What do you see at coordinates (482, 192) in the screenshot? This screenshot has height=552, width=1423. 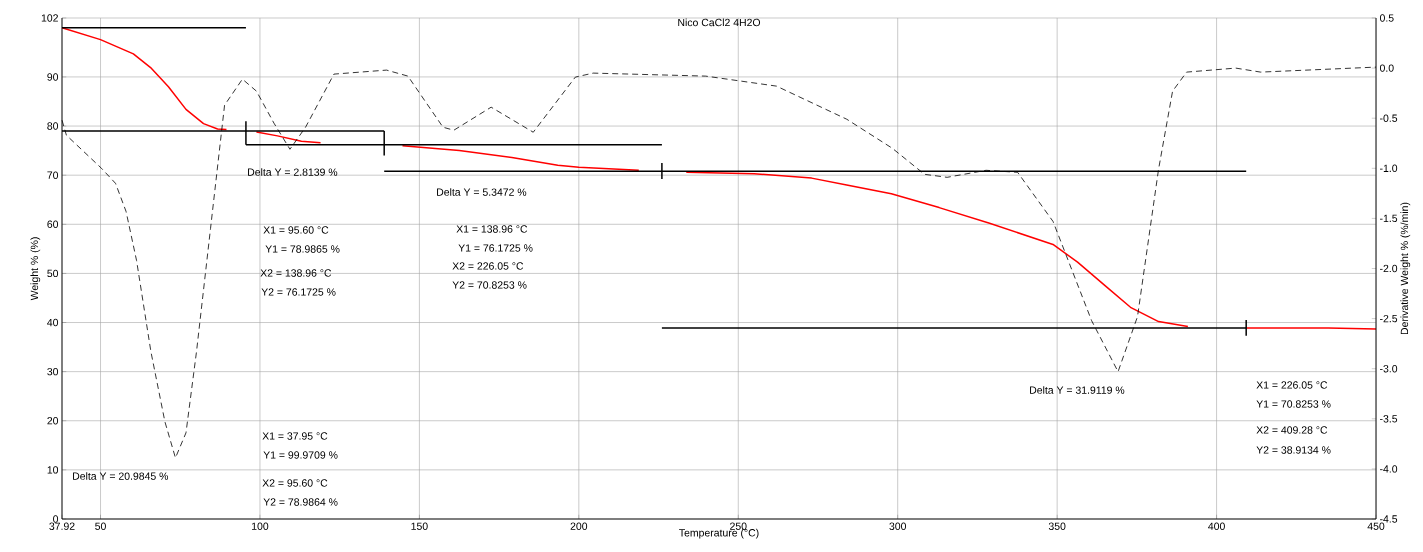 I see `annotation: Delta Y = 5.3472 %` at bounding box center [482, 192].